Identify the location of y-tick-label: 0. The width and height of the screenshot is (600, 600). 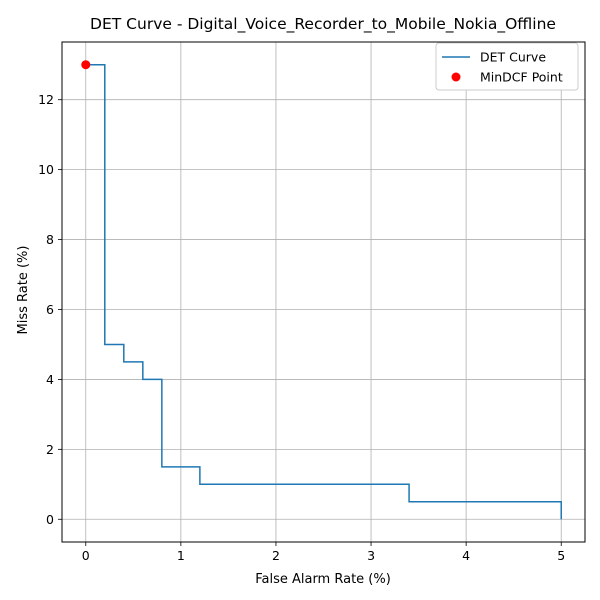
(50, 519).